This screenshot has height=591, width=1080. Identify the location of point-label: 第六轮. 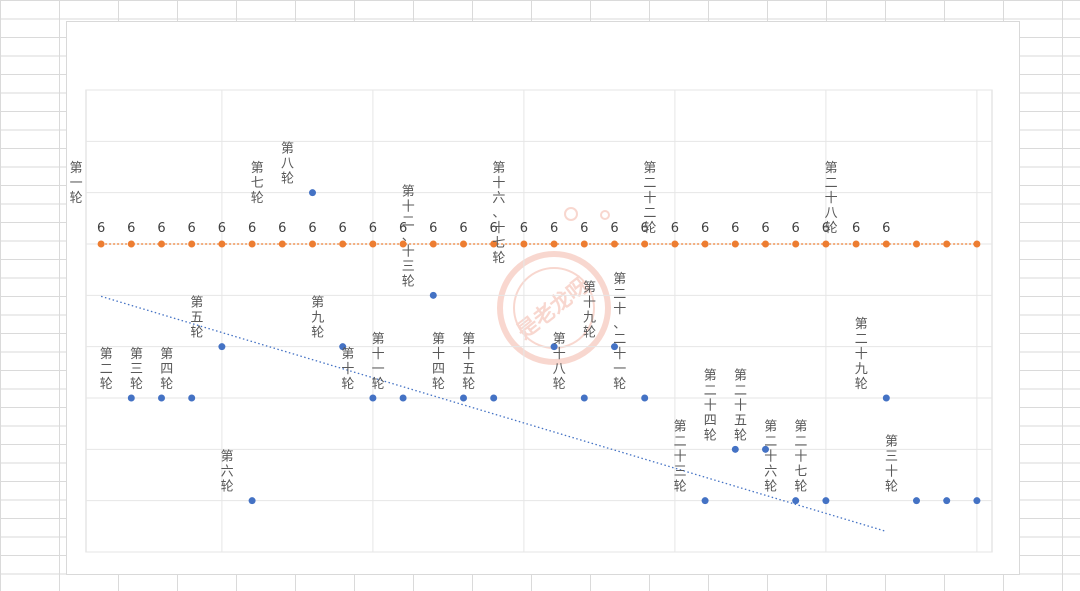
(227, 472).